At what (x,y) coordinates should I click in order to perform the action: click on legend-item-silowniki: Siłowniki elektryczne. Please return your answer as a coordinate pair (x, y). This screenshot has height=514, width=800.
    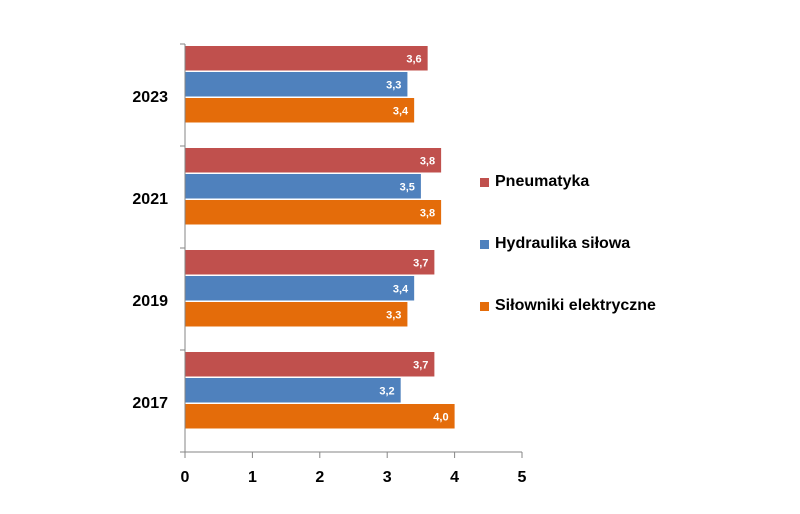
    Looking at the image, I should click on (568, 306).